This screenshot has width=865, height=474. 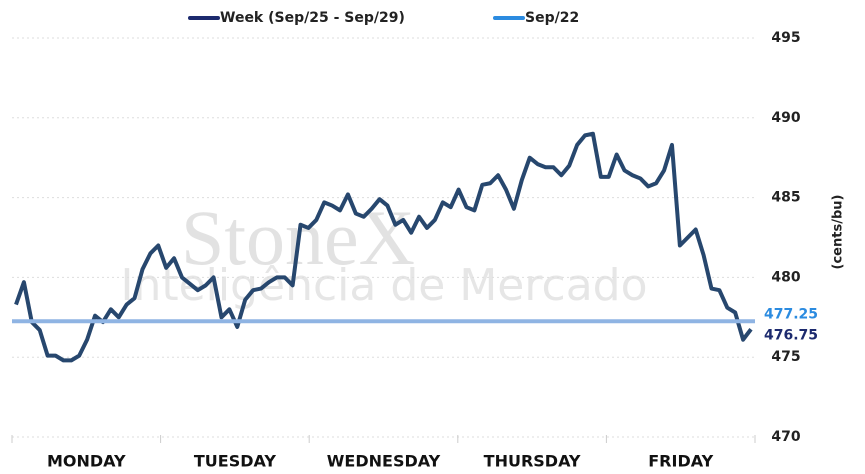 I want to click on legend-label: Week (Sep/25 - Sep/29), so click(x=312, y=18).